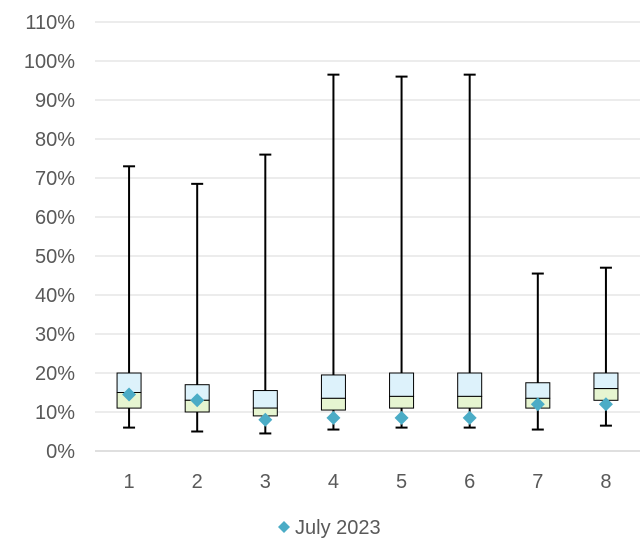 The image size is (644, 542). I want to click on y-tick-label-6: 60%, so click(55, 218).